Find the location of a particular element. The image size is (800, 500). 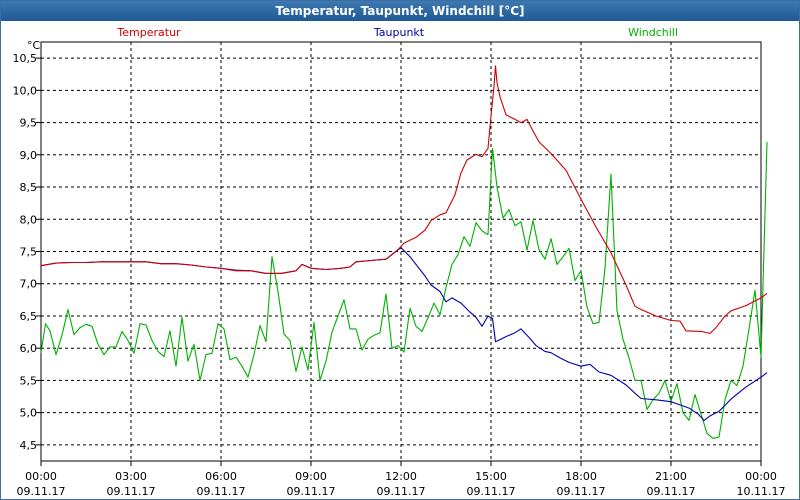

y-axis-unit: °C is located at coordinates (34, 45).